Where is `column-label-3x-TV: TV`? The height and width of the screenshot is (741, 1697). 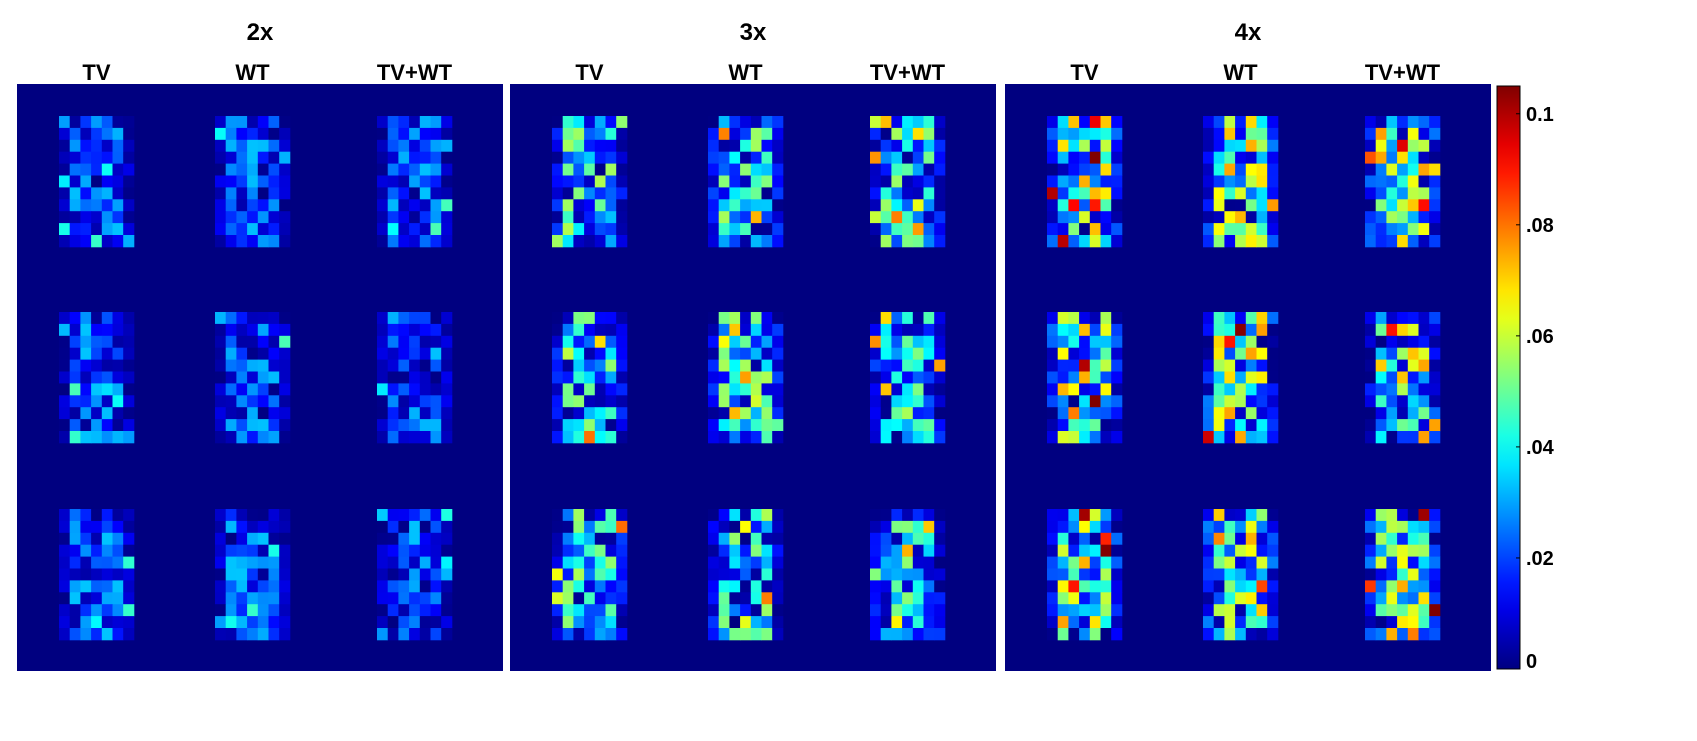
column-label-3x-TV: TV is located at coordinates (589, 72).